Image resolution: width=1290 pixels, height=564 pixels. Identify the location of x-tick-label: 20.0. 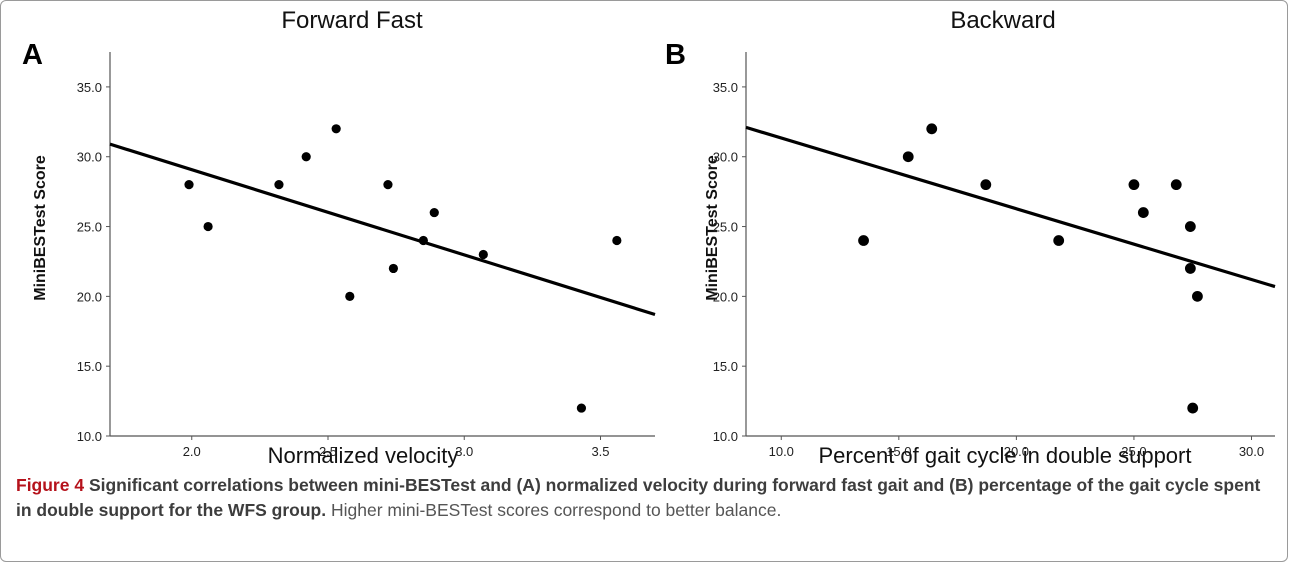
(1016, 451).